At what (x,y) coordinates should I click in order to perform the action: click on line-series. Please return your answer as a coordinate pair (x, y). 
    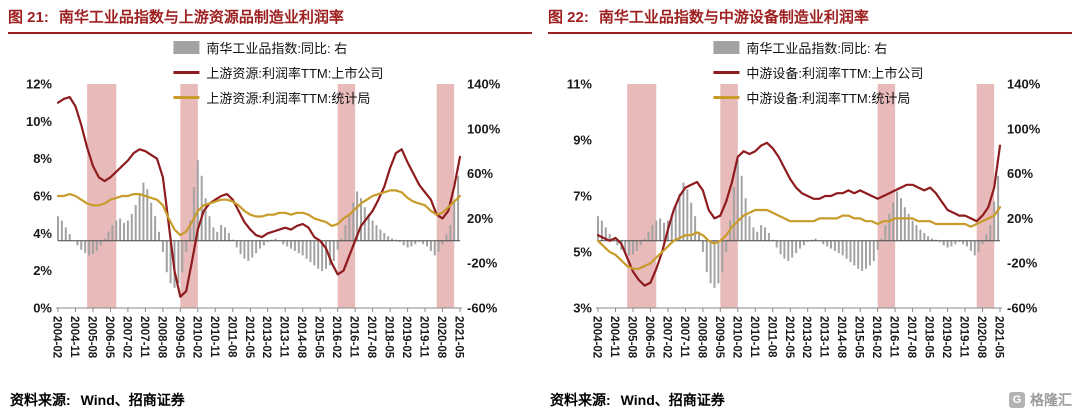
    Looking at the image, I should click on (259, 213).